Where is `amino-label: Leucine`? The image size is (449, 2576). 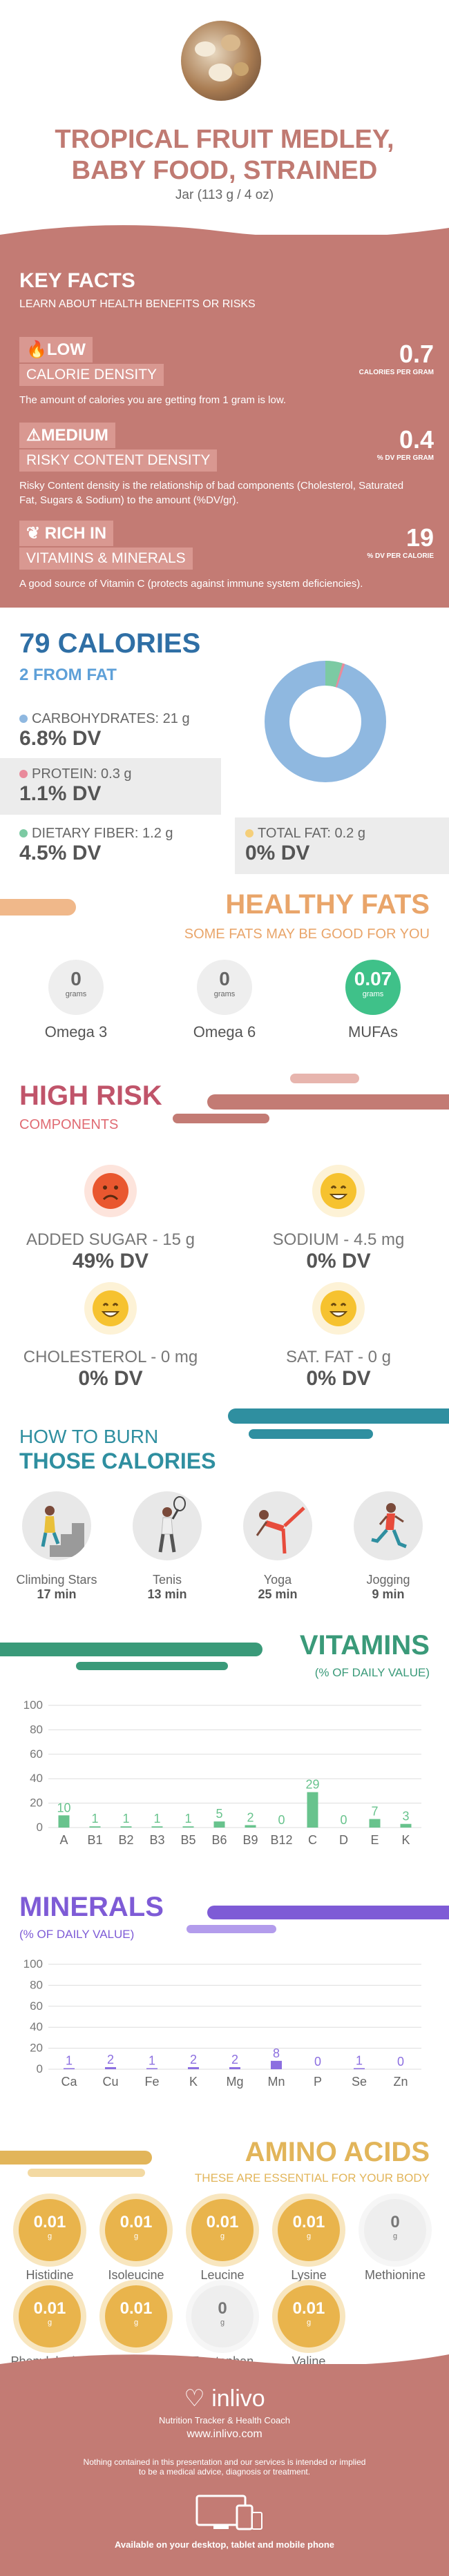 amino-label: Leucine is located at coordinates (223, 2275).